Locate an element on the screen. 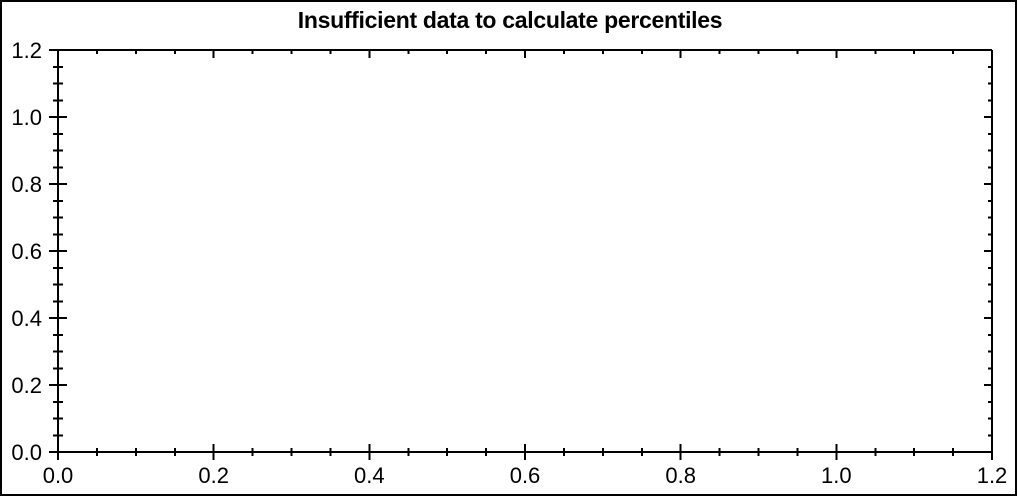  y-tick-label: 1.2 is located at coordinates (26, 50).